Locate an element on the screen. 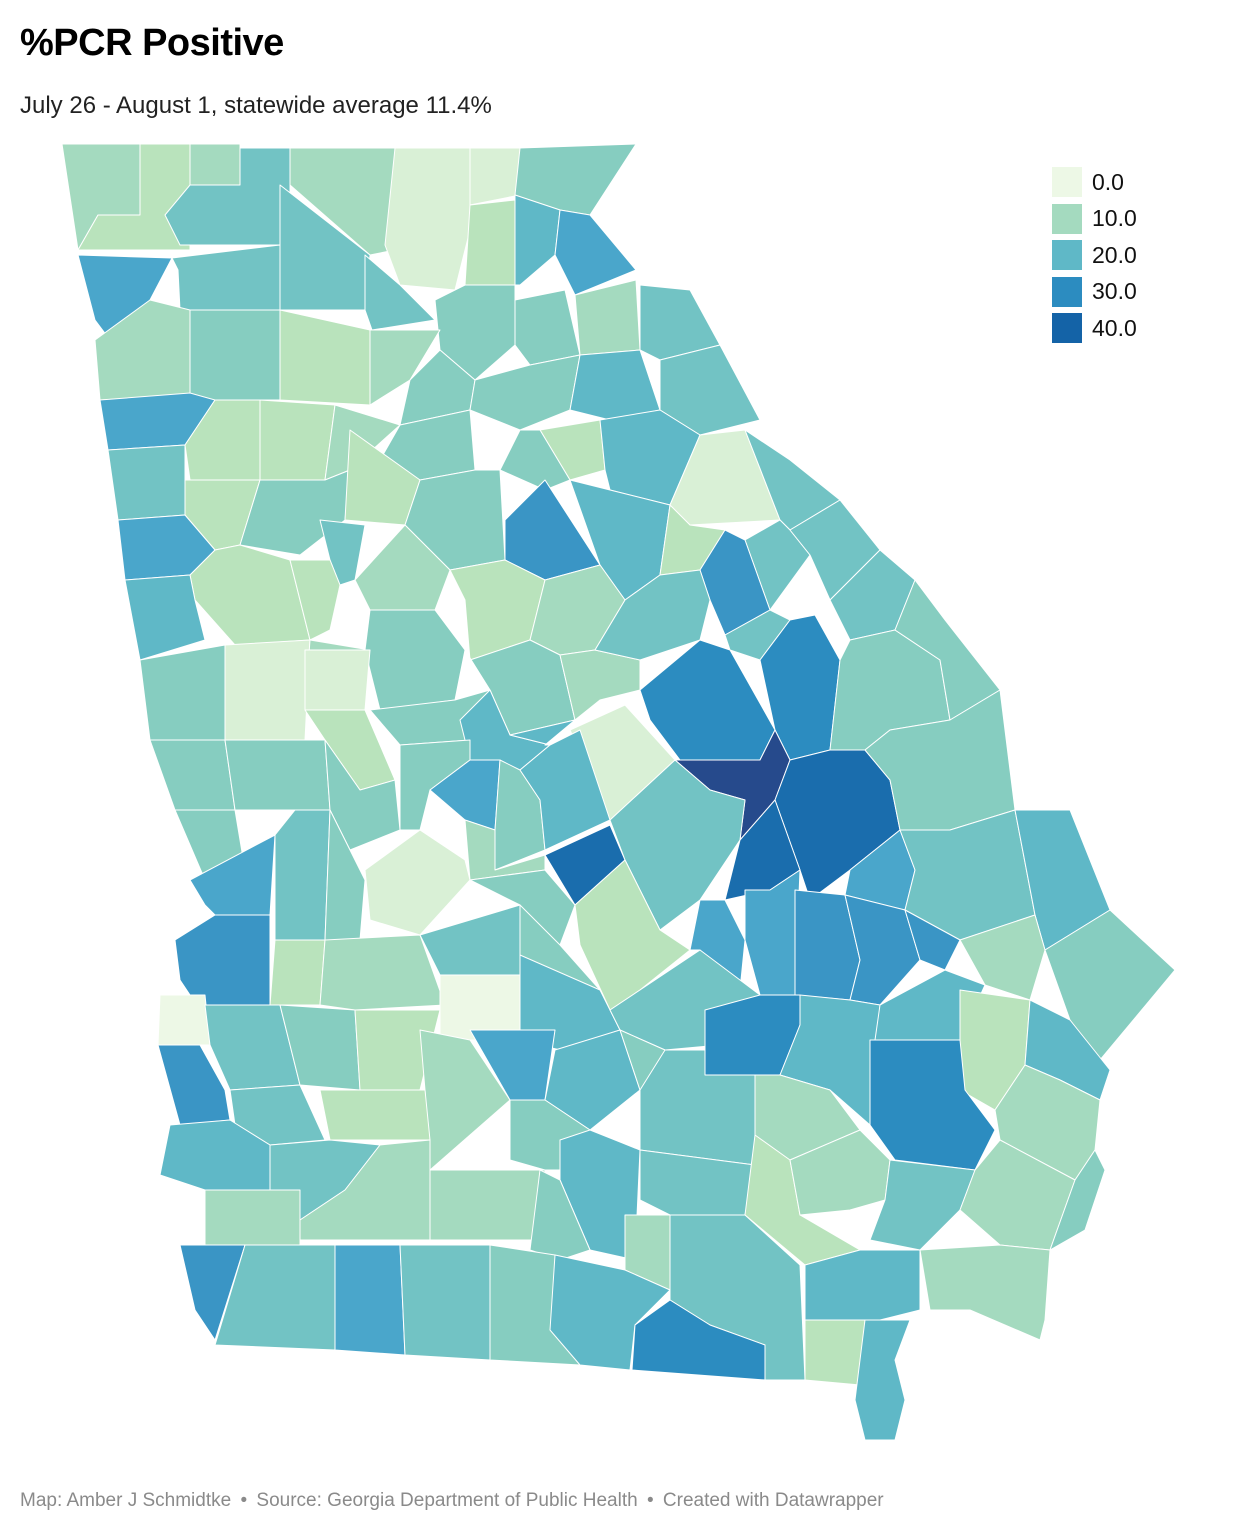 The image size is (1240, 1538). legend-item: 20.0 is located at coordinates (1094, 255).